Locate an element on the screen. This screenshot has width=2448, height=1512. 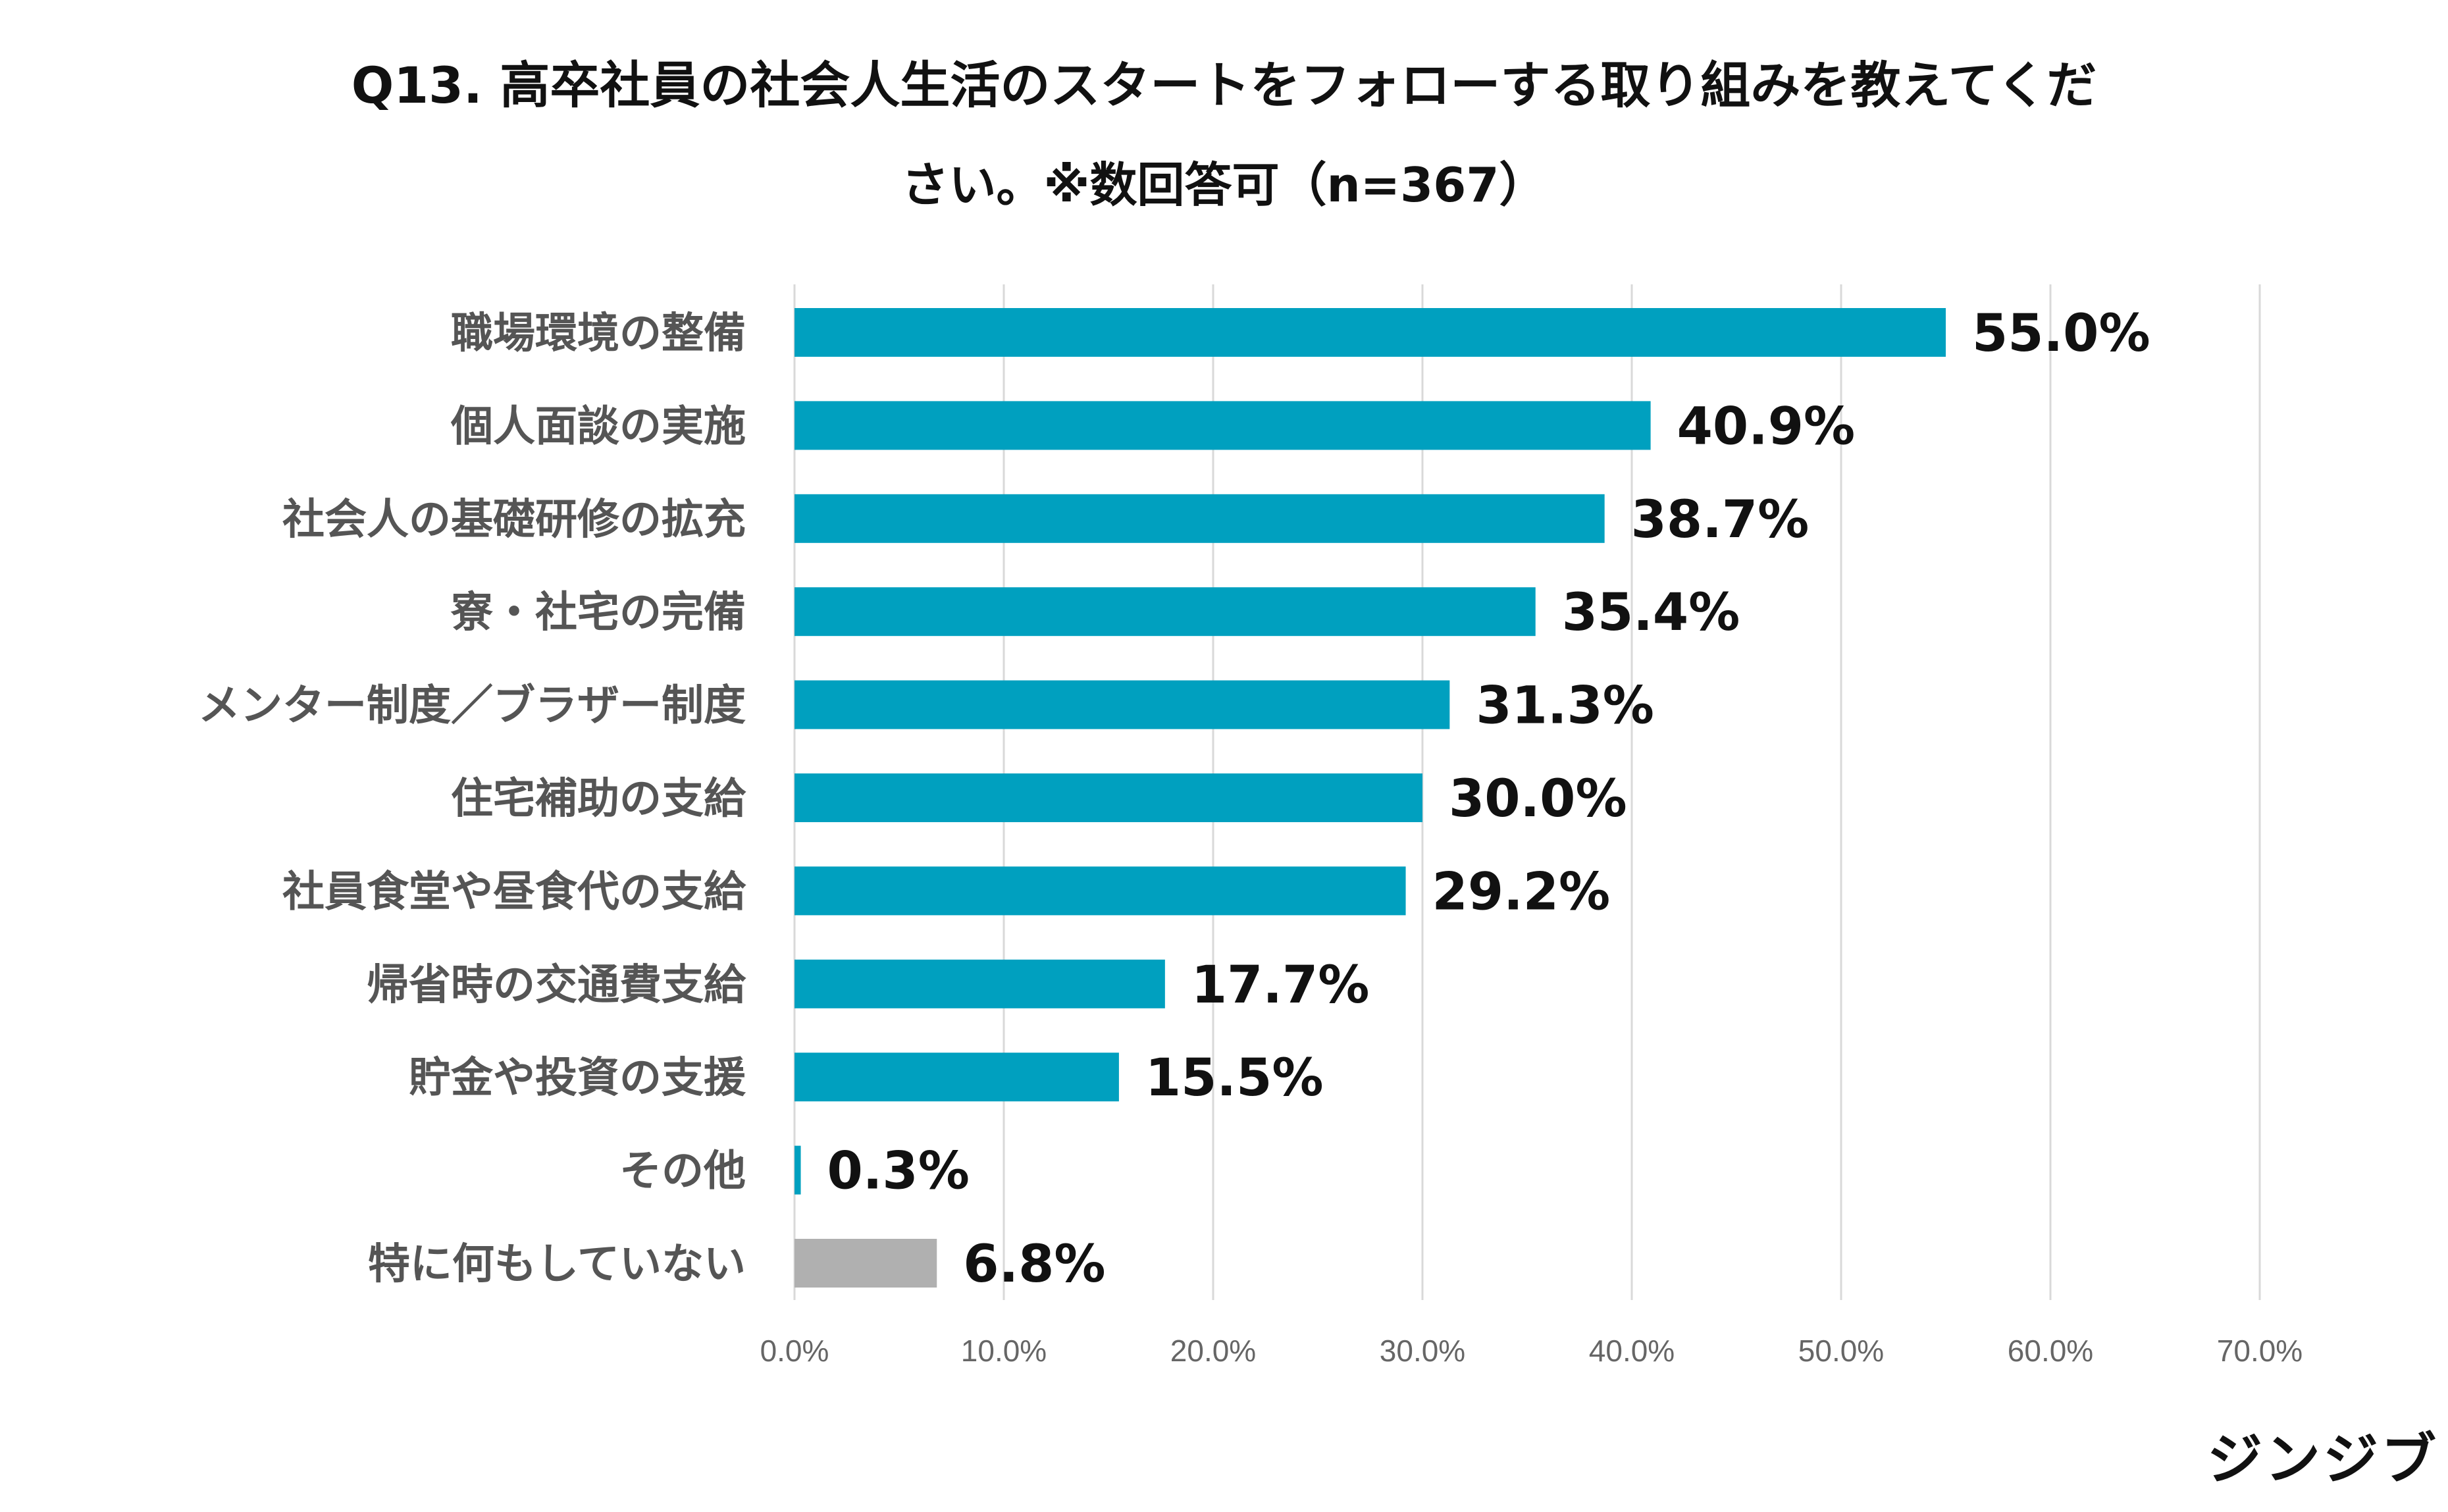
data-label: 15.5% is located at coordinates (1234, 1078).